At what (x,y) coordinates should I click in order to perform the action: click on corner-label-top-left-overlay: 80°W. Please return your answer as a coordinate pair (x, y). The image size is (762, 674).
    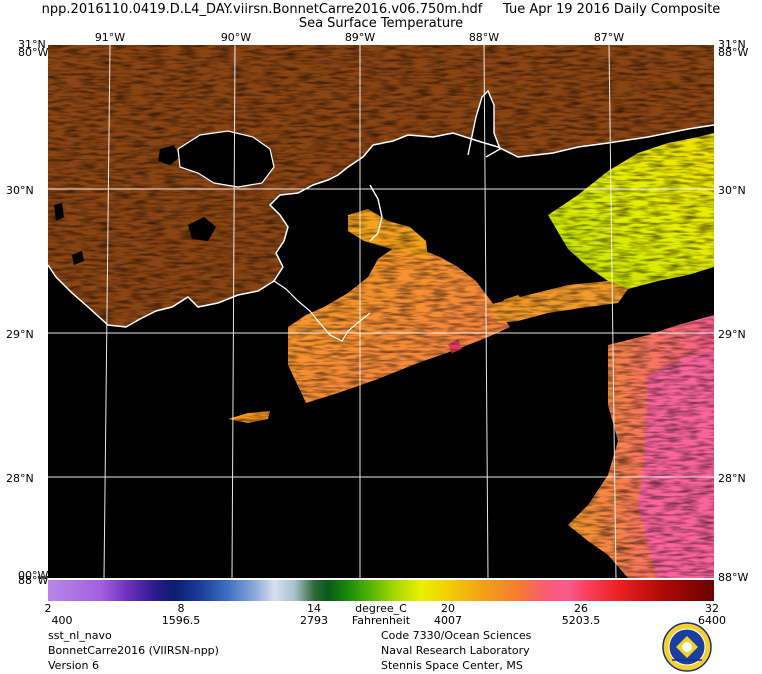
    Looking at the image, I should click on (33, 52).